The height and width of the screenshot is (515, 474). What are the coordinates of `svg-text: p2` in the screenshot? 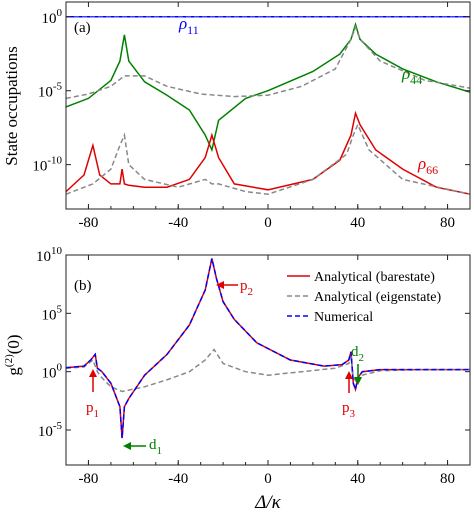 It's located at (246, 288).